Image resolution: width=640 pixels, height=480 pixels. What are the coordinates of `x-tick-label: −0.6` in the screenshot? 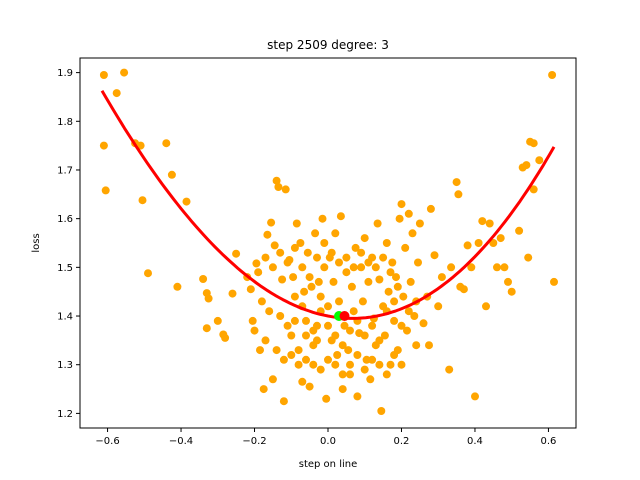 It's located at (107, 441).